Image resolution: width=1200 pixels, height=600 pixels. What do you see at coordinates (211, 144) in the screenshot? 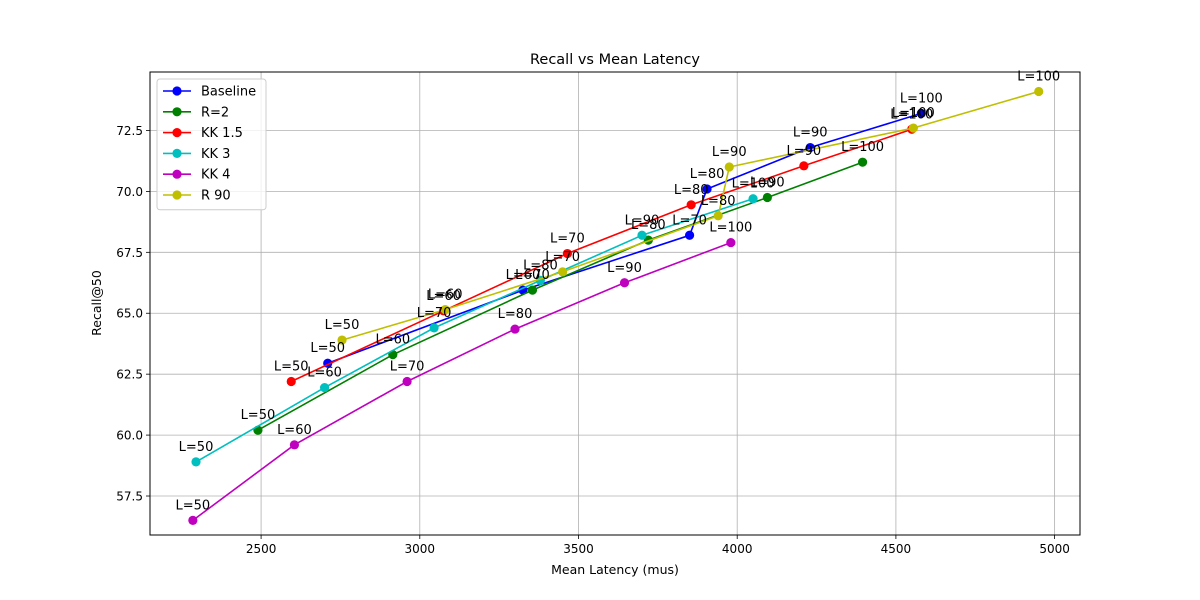
I see `legend: Baseline R=2 KK 1.5 KK 3 KK 4 R 90` at bounding box center [211, 144].